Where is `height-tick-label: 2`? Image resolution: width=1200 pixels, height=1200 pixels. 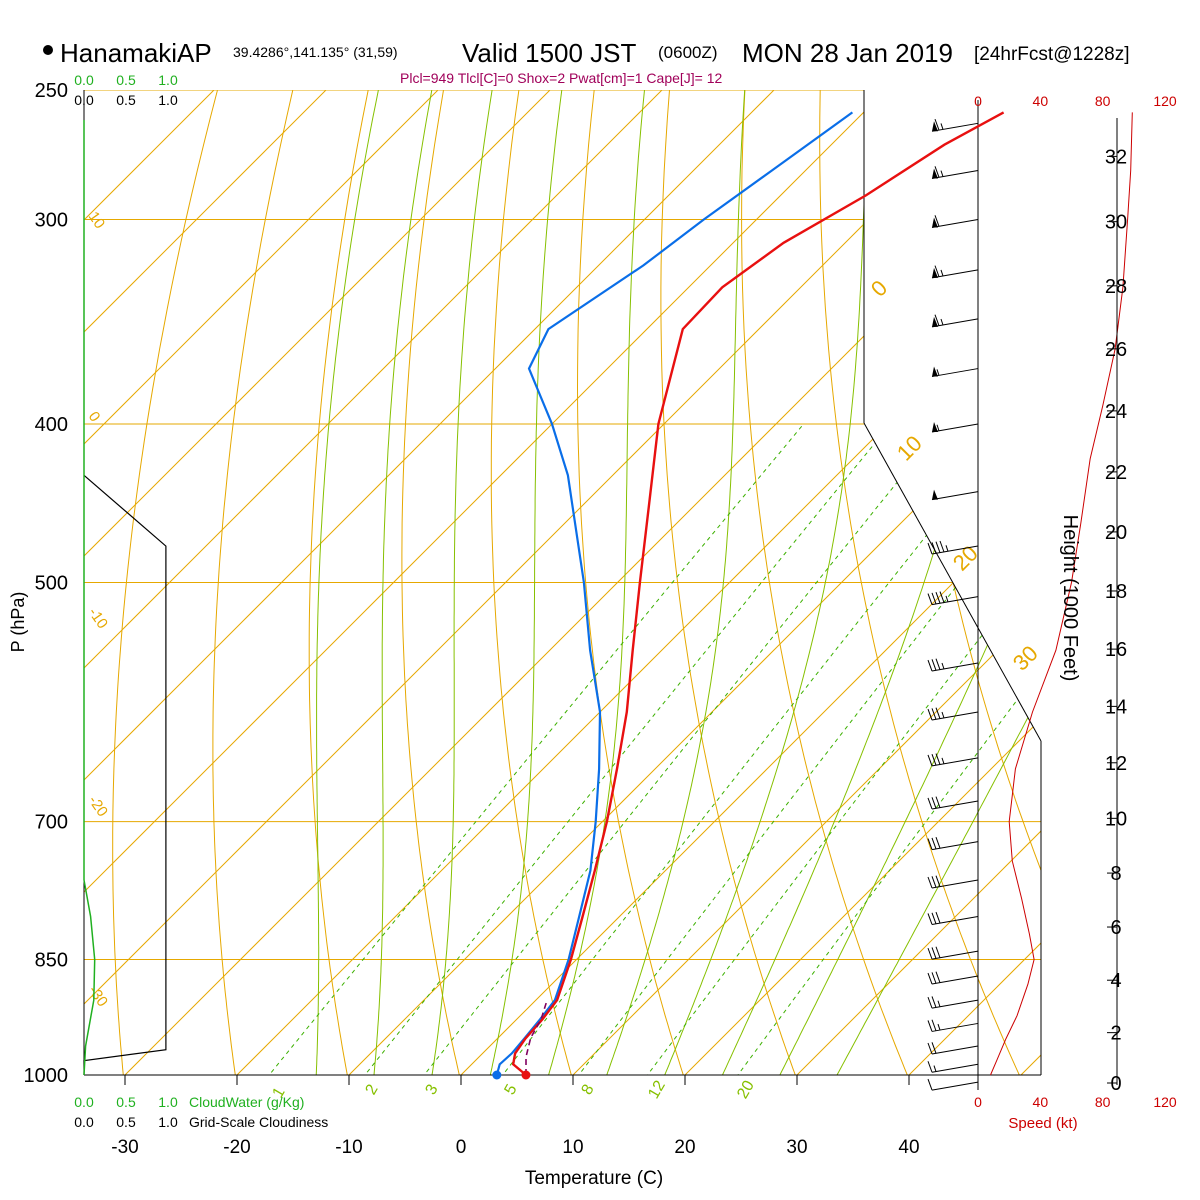
height-tick-label: 2 is located at coordinates (1115, 1034).